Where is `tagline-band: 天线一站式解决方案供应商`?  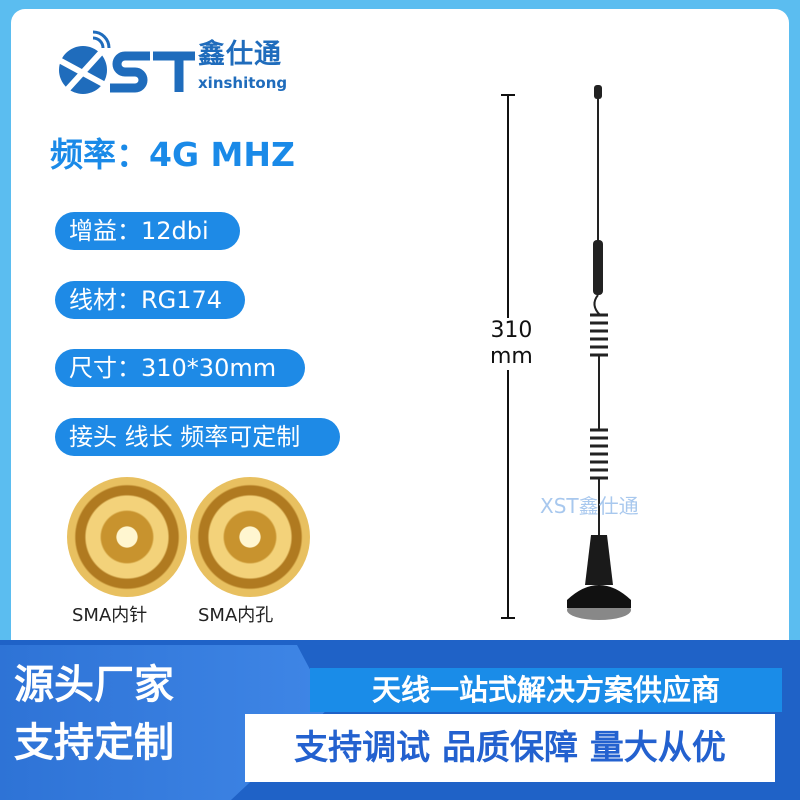 tagline-band: 天线一站式解决方案供应商 is located at coordinates (546, 690).